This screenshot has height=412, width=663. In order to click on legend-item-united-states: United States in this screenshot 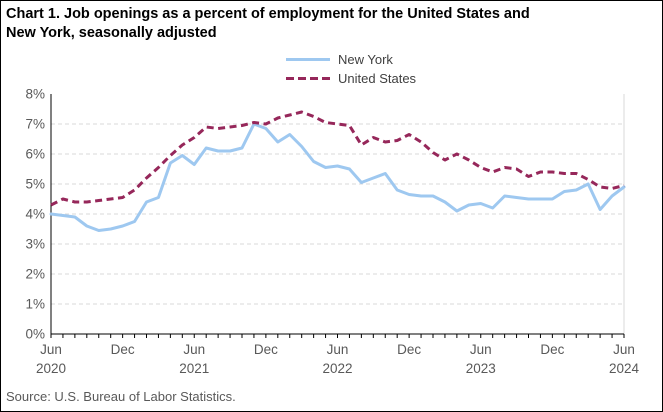, I will do `click(350, 78)`.